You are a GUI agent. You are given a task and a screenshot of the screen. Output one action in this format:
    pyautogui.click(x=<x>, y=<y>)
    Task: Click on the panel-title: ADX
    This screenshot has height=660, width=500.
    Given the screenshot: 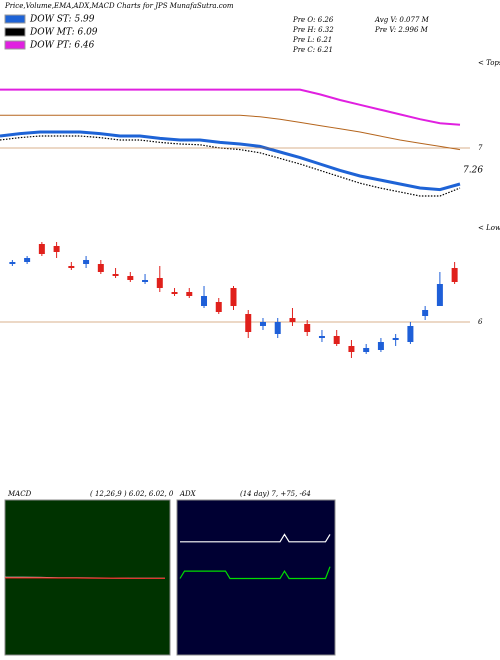 What is the action you would take?
    pyautogui.click(x=188, y=494)
    